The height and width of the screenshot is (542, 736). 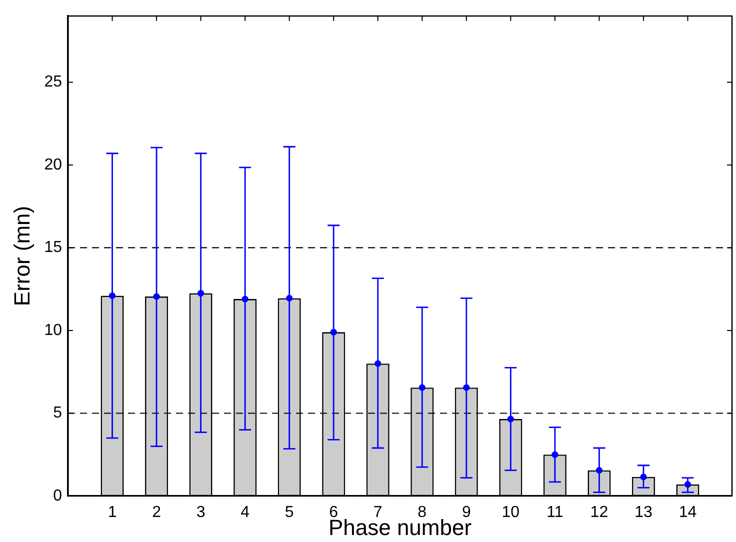 I want to click on y-tick-label: 10, so click(x=53, y=330).